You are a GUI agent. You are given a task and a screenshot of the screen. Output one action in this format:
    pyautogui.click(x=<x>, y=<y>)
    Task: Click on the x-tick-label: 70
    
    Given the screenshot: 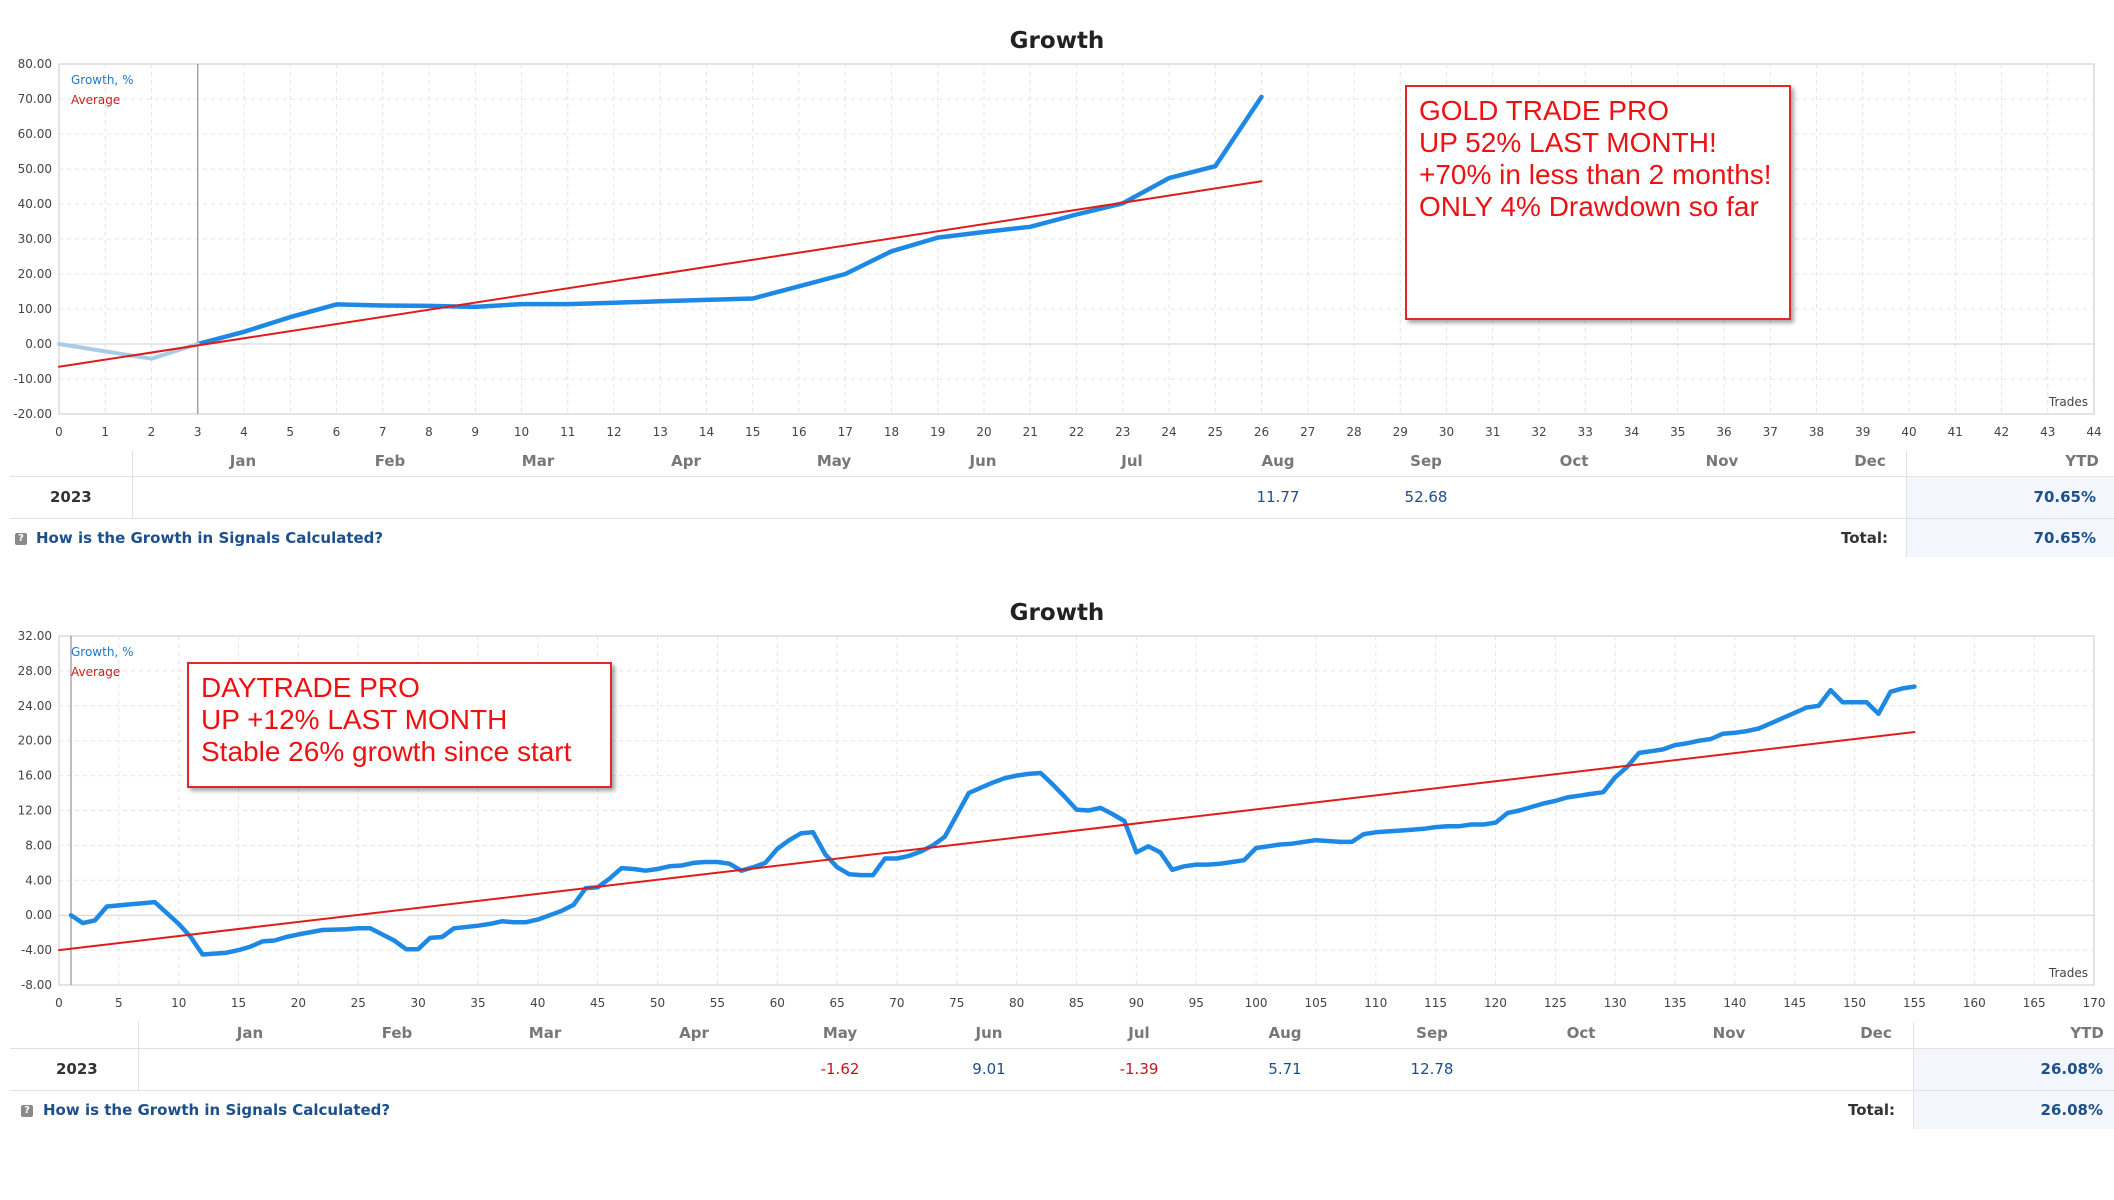 What is the action you would take?
    pyautogui.click(x=896, y=1003)
    